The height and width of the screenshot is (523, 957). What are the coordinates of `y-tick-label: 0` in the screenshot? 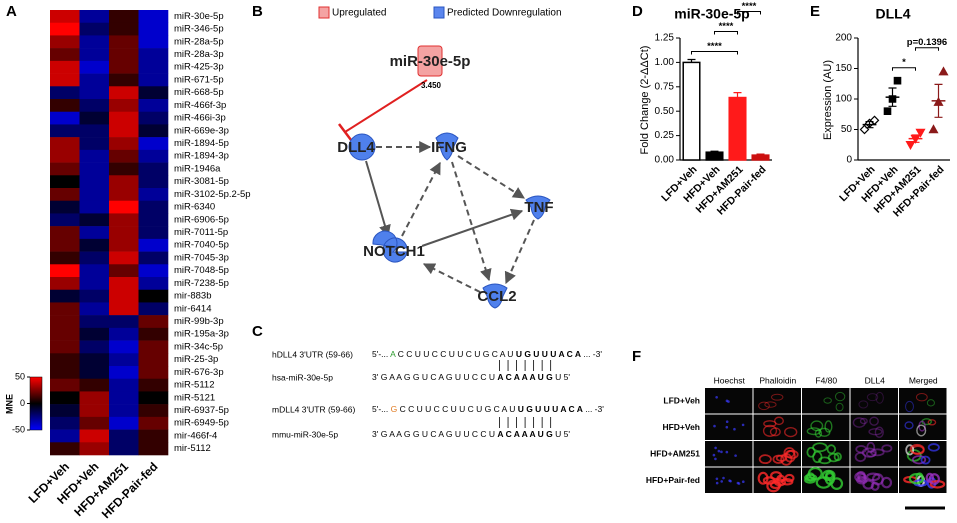 It's located at (849, 160).